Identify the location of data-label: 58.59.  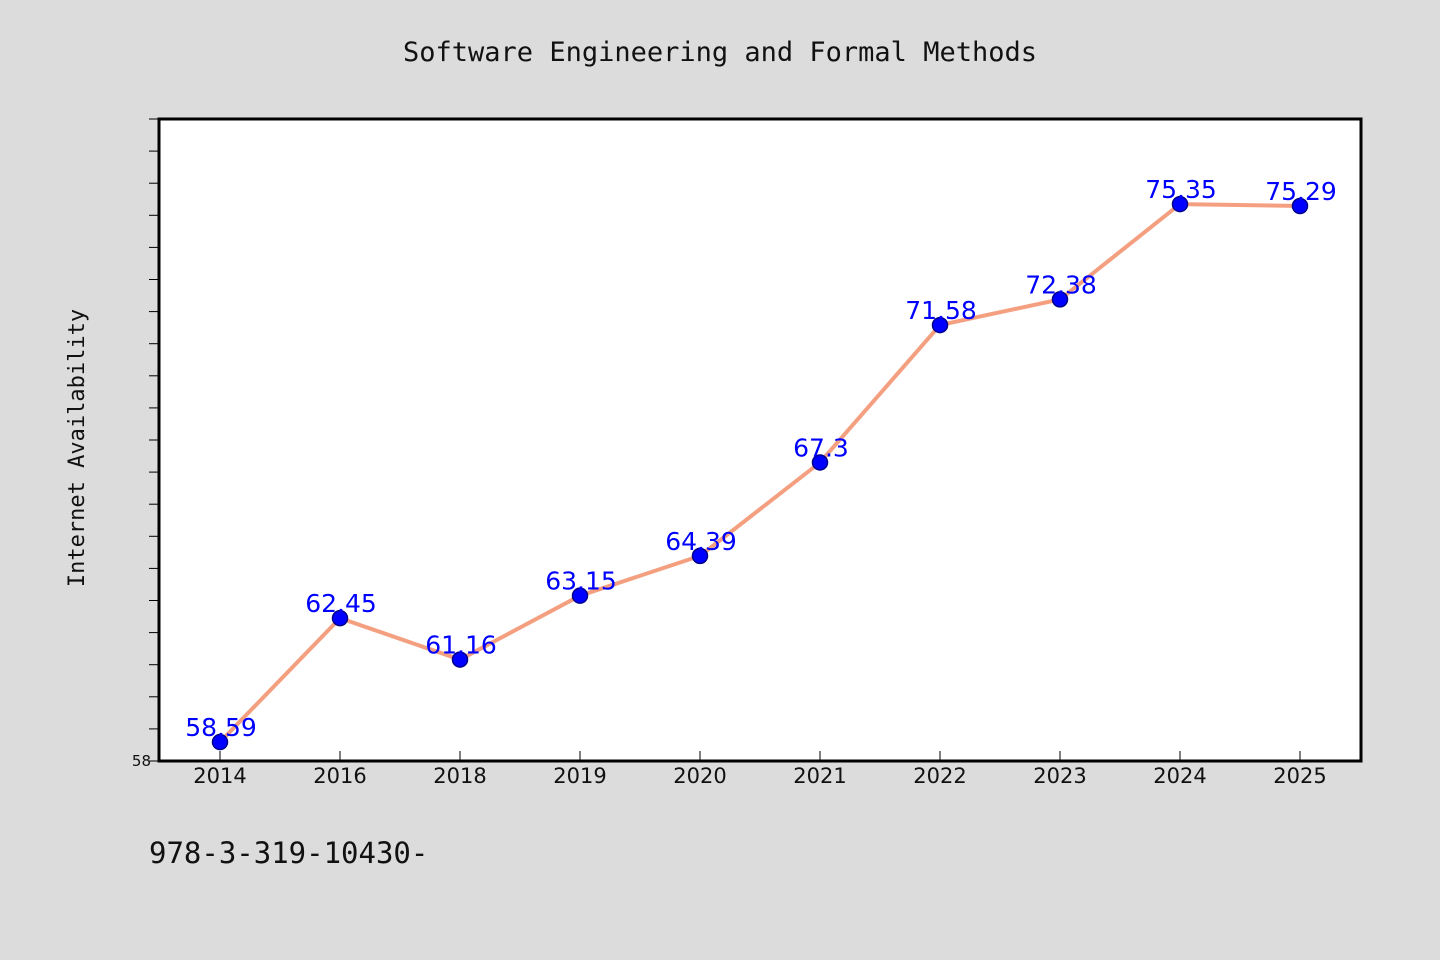
(221, 727).